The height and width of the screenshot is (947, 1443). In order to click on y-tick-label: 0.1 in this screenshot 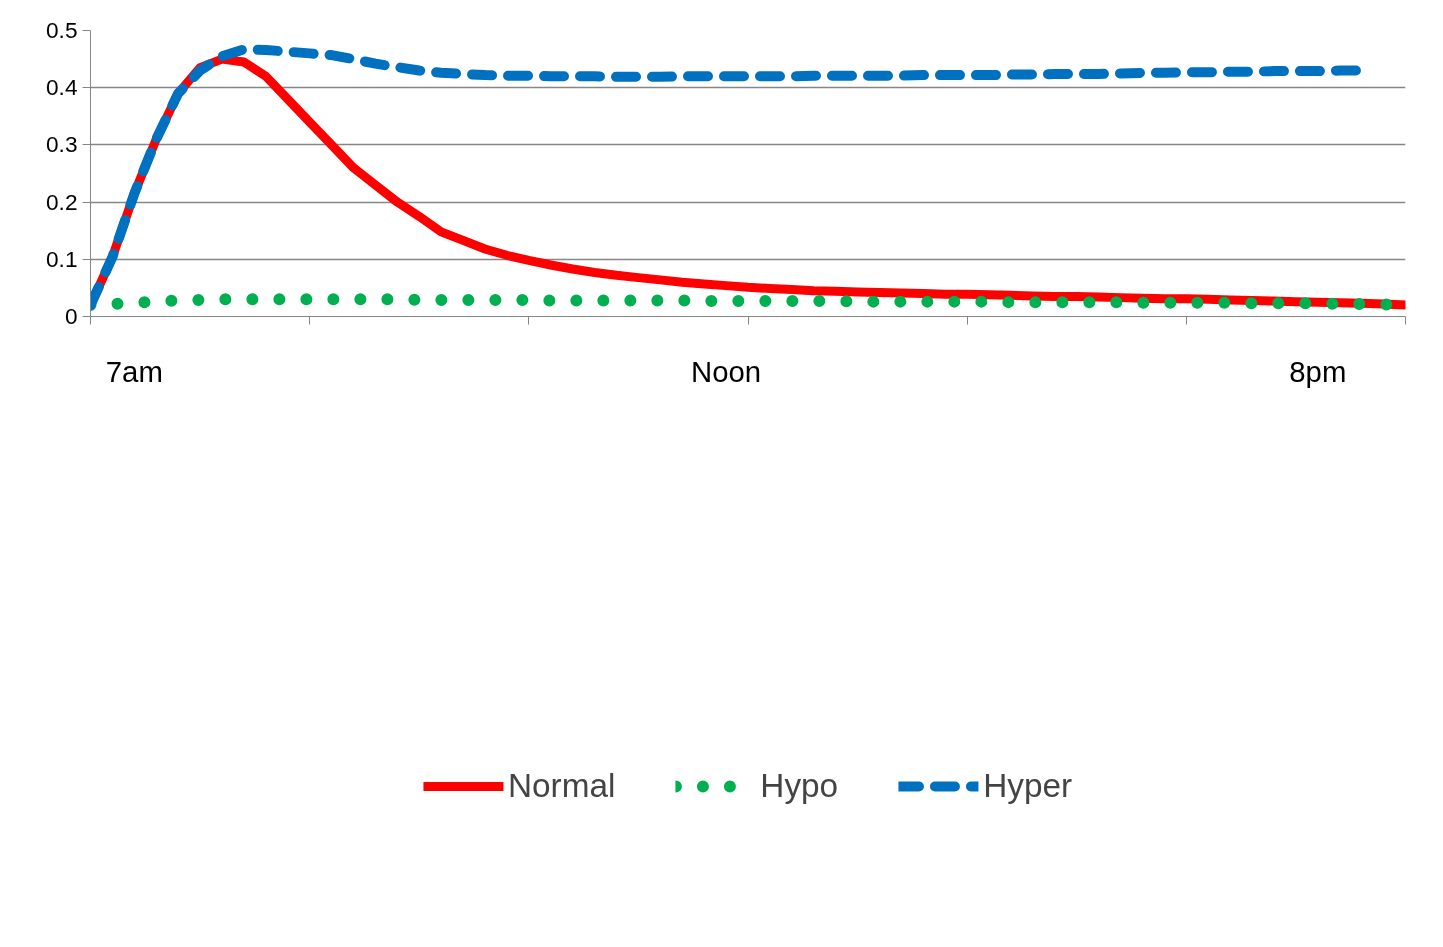, I will do `click(62, 258)`.